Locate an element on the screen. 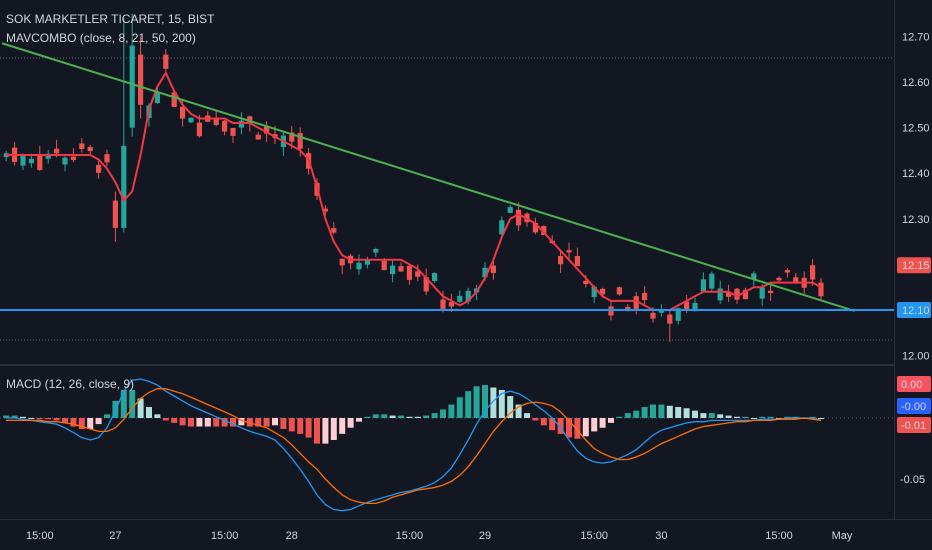 The width and height of the screenshot is (932, 550). price-tick-label: 12.60 is located at coordinates (916, 83).